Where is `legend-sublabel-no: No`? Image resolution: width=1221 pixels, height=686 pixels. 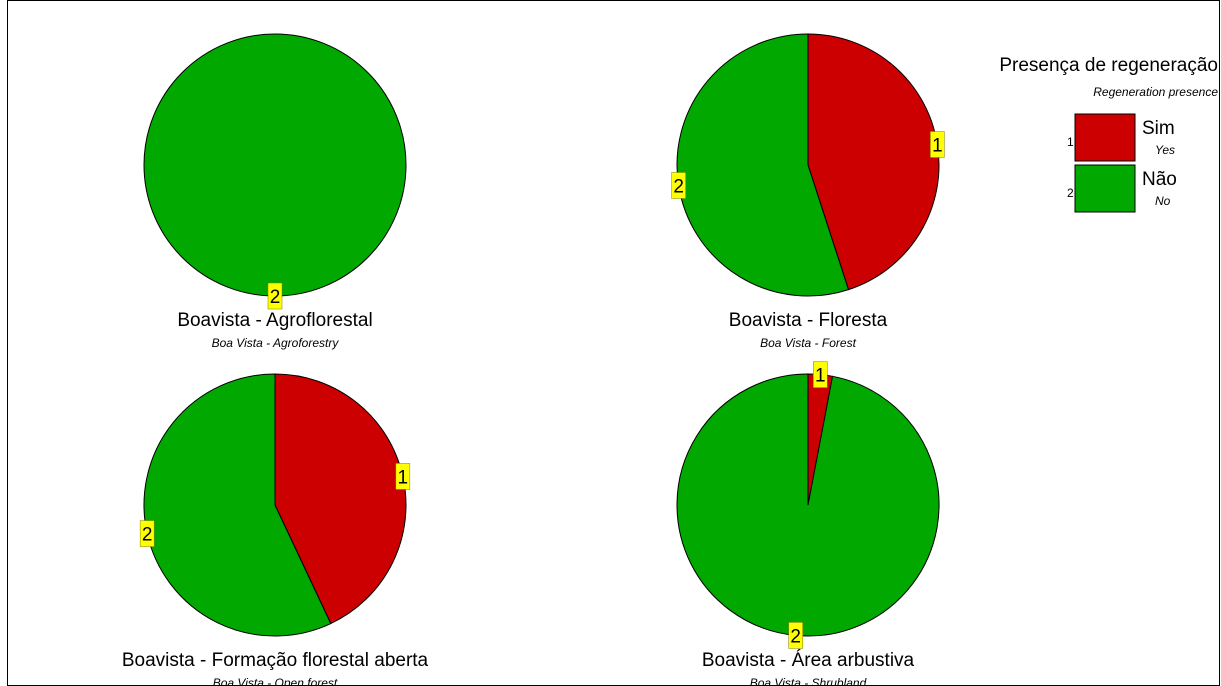 legend-sublabel-no: No is located at coordinates (1163, 201).